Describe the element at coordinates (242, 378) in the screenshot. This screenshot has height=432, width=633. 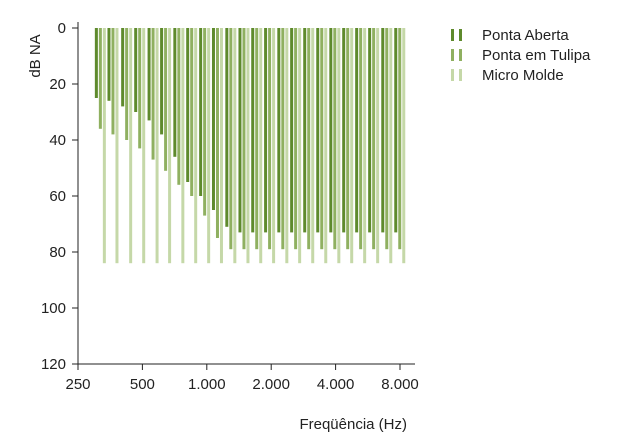
I see `x-ticks-group: 250 500 1.000 2.000 4.000 8.000` at that location.